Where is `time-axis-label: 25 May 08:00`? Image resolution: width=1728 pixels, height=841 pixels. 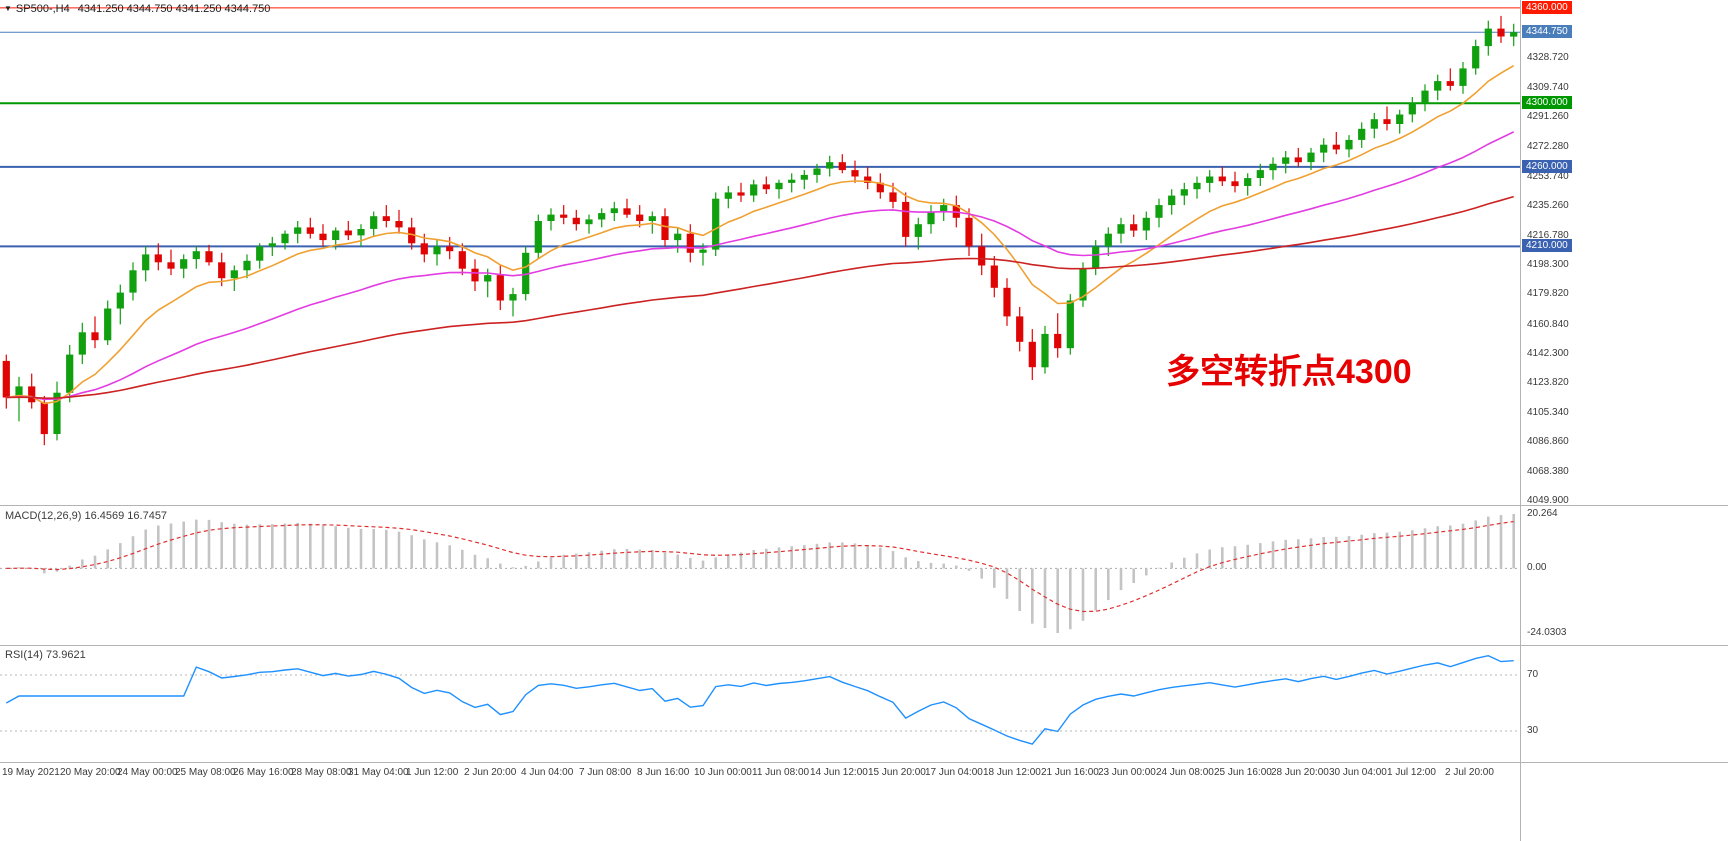 time-axis-label: 25 May 08:00 is located at coordinates (205, 772).